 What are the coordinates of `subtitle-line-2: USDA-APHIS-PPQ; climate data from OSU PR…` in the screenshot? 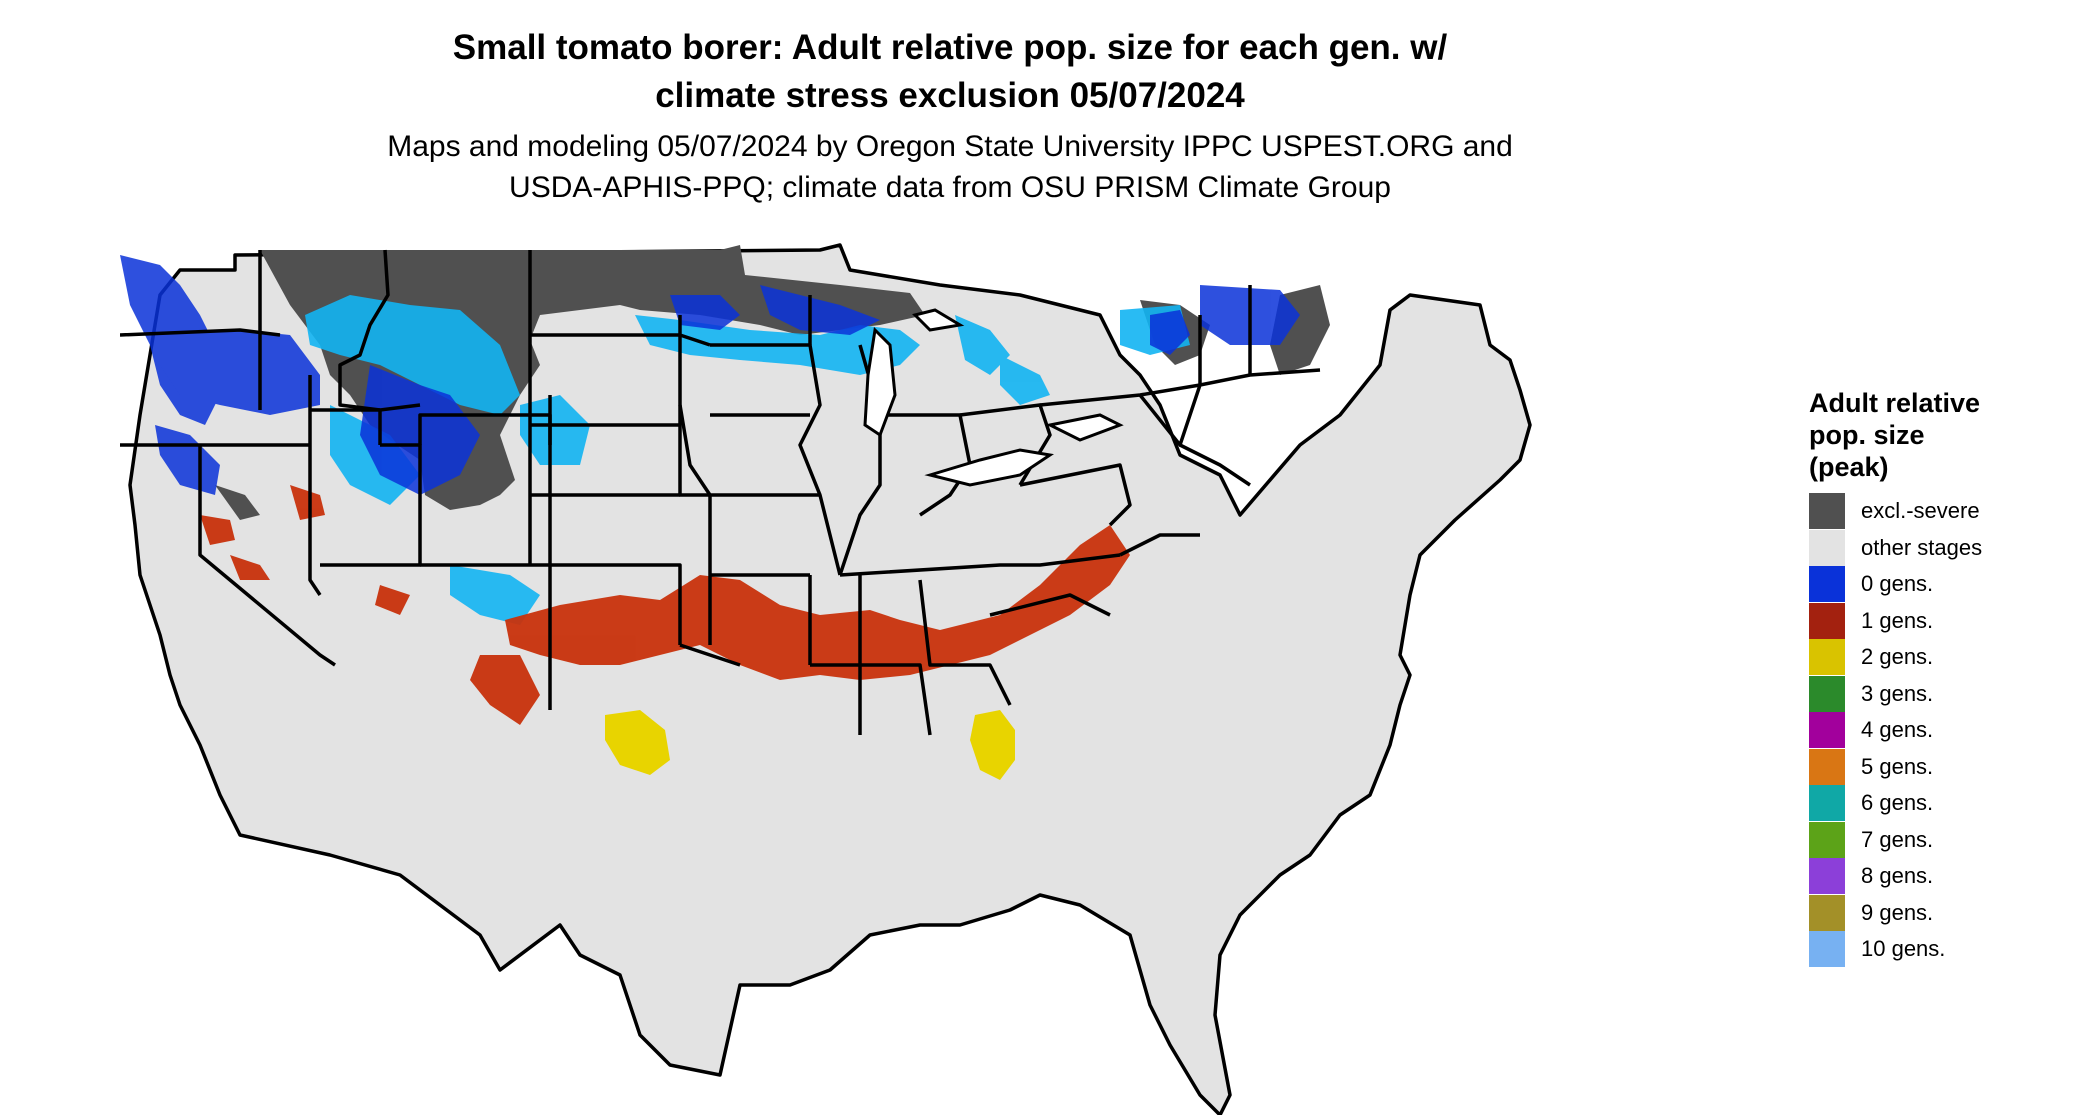 It's located at (950, 187).